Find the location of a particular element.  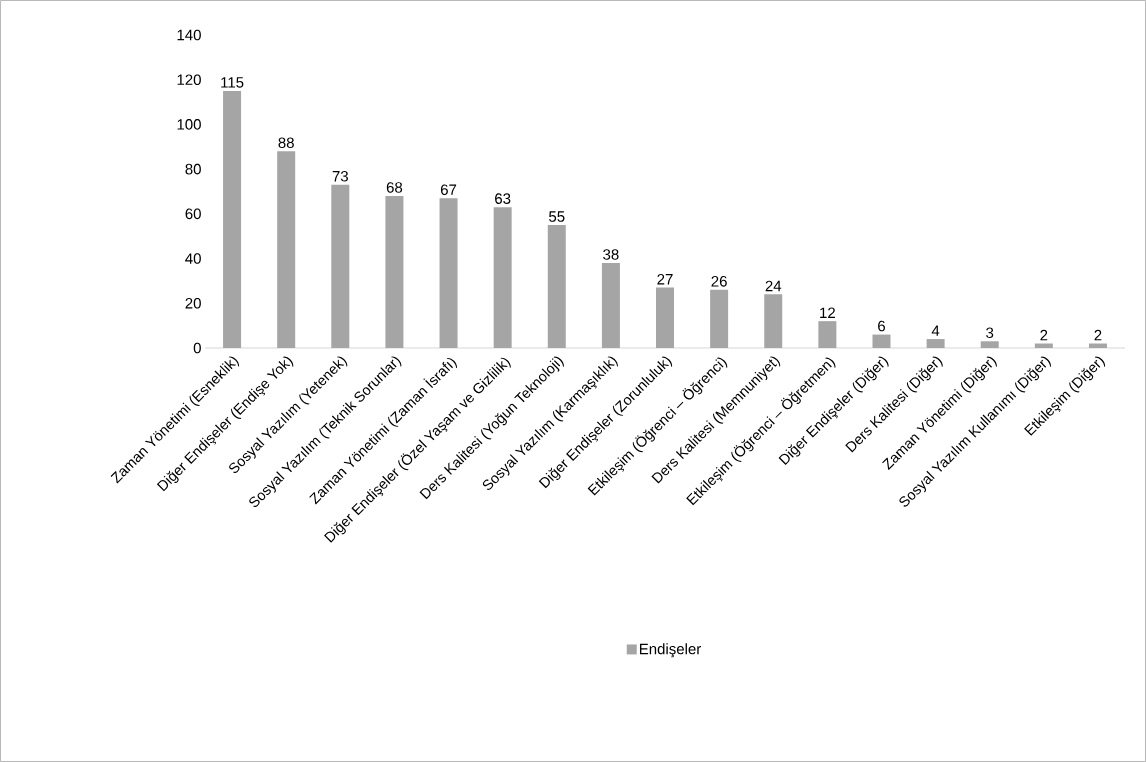

data-label: 73 is located at coordinates (340, 176).